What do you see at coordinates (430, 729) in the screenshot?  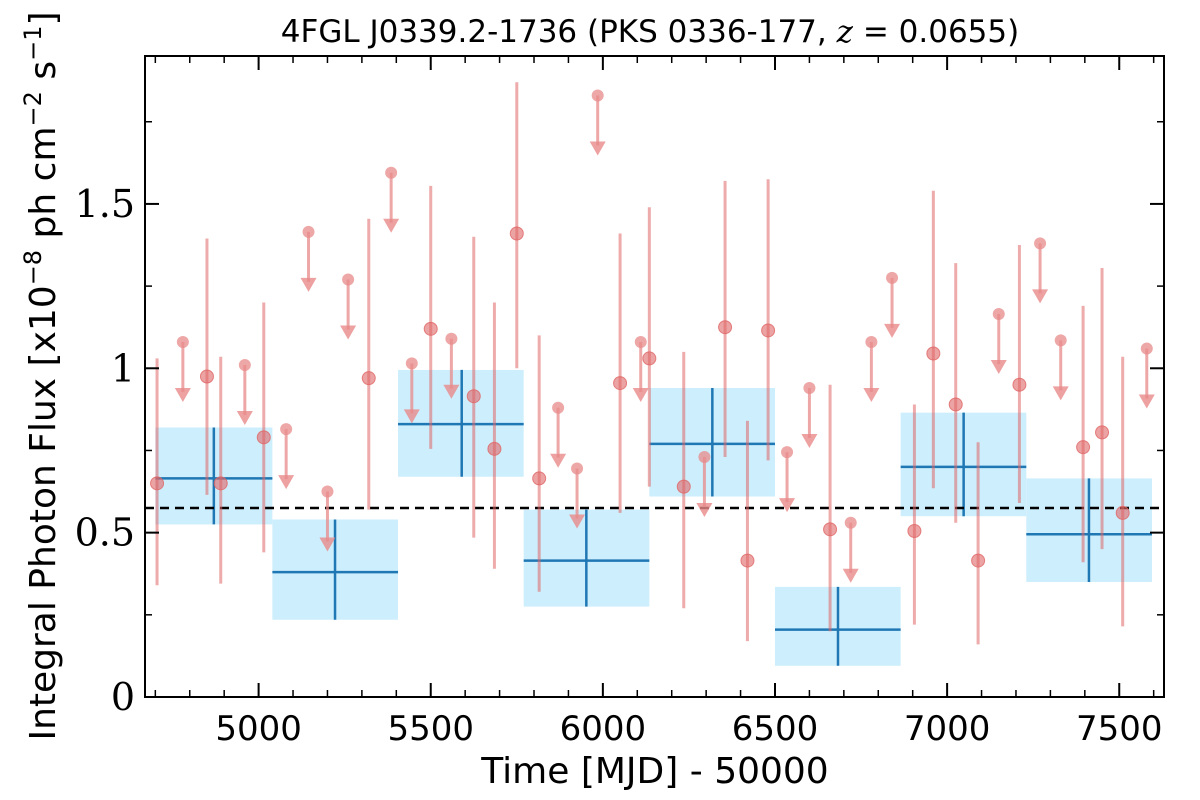 I see `x-tick-label: 5500` at bounding box center [430, 729].